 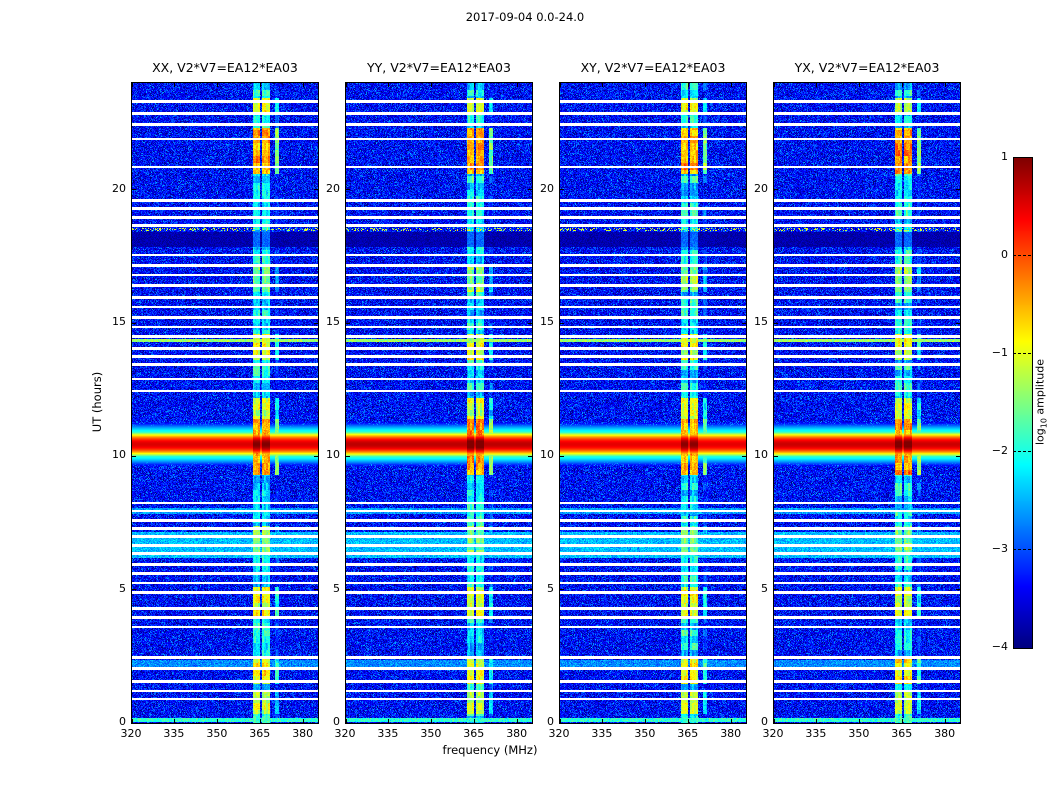 I want to click on spectrogram-panel-xy, so click(x=653, y=403).